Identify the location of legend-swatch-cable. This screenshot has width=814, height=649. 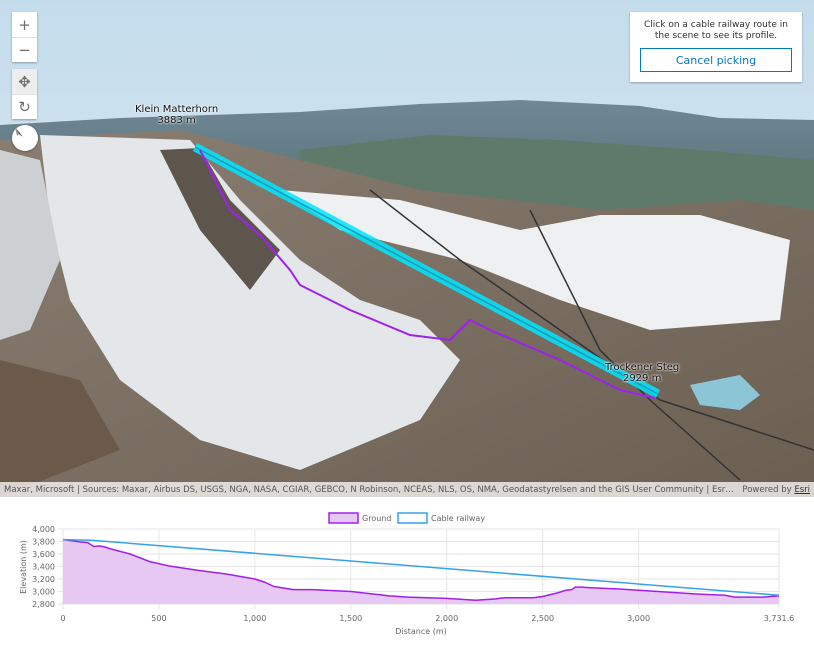
(412, 518).